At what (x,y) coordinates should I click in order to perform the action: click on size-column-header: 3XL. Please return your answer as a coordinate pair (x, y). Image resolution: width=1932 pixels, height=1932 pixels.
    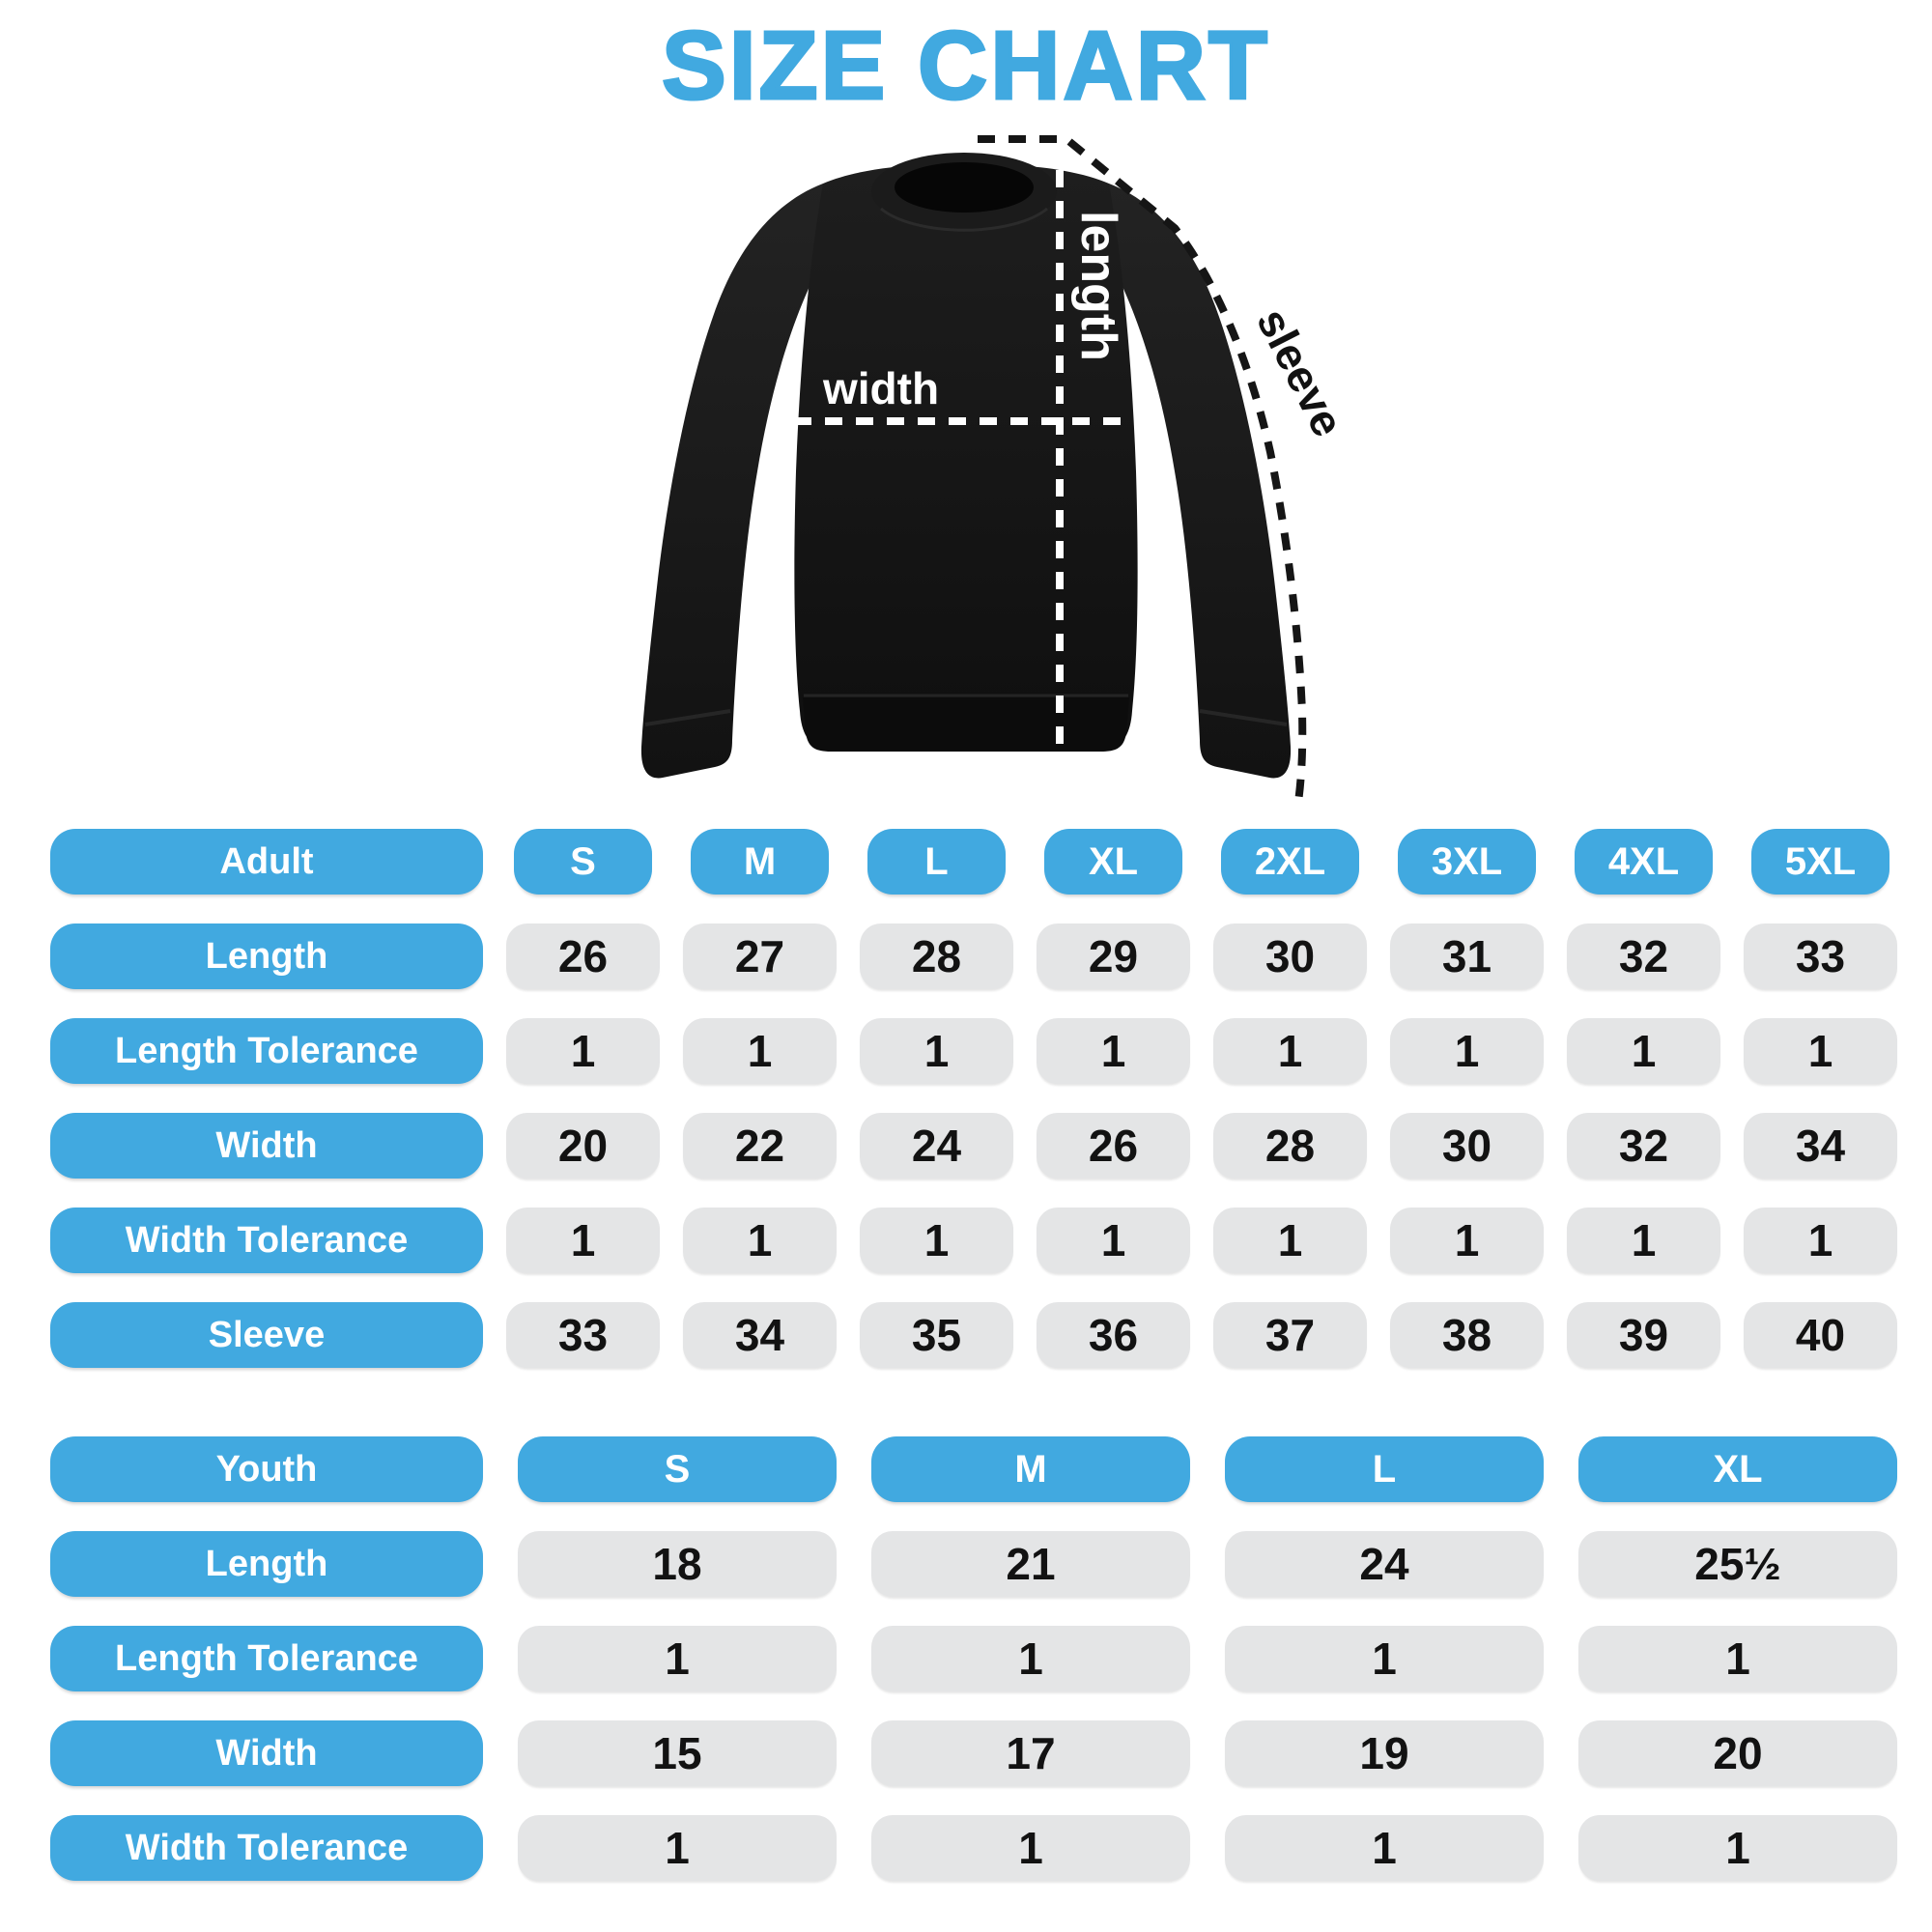
    Looking at the image, I should click on (1467, 862).